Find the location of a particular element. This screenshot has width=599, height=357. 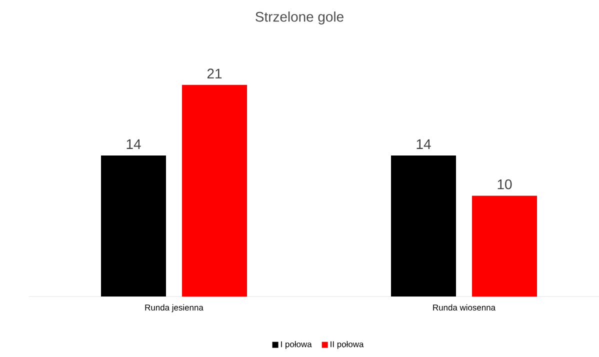

data-label: 21 is located at coordinates (214, 73).